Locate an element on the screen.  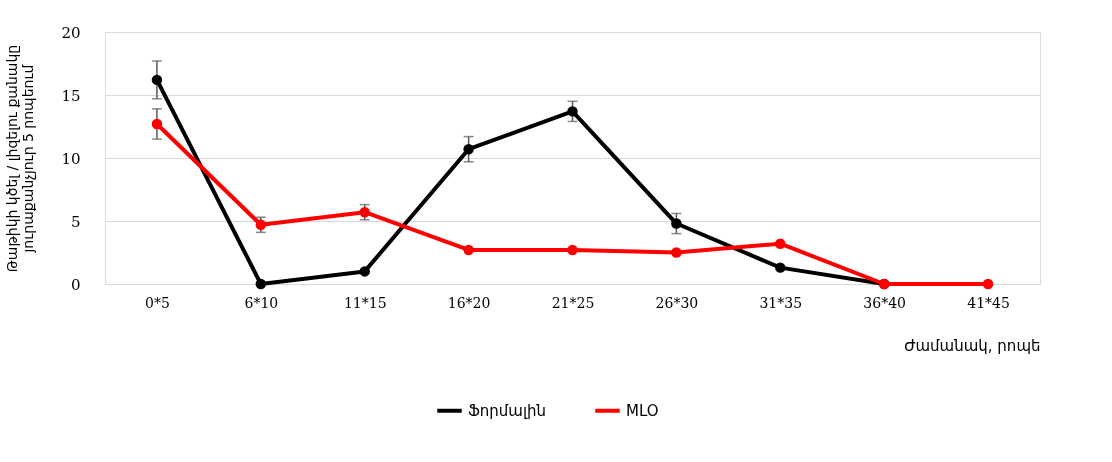
y-axis-title: Թաթիկի կծել / լիզելու քանակը յուրաքանչյուր 5 րոպեում is located at coordinates (20, 158).